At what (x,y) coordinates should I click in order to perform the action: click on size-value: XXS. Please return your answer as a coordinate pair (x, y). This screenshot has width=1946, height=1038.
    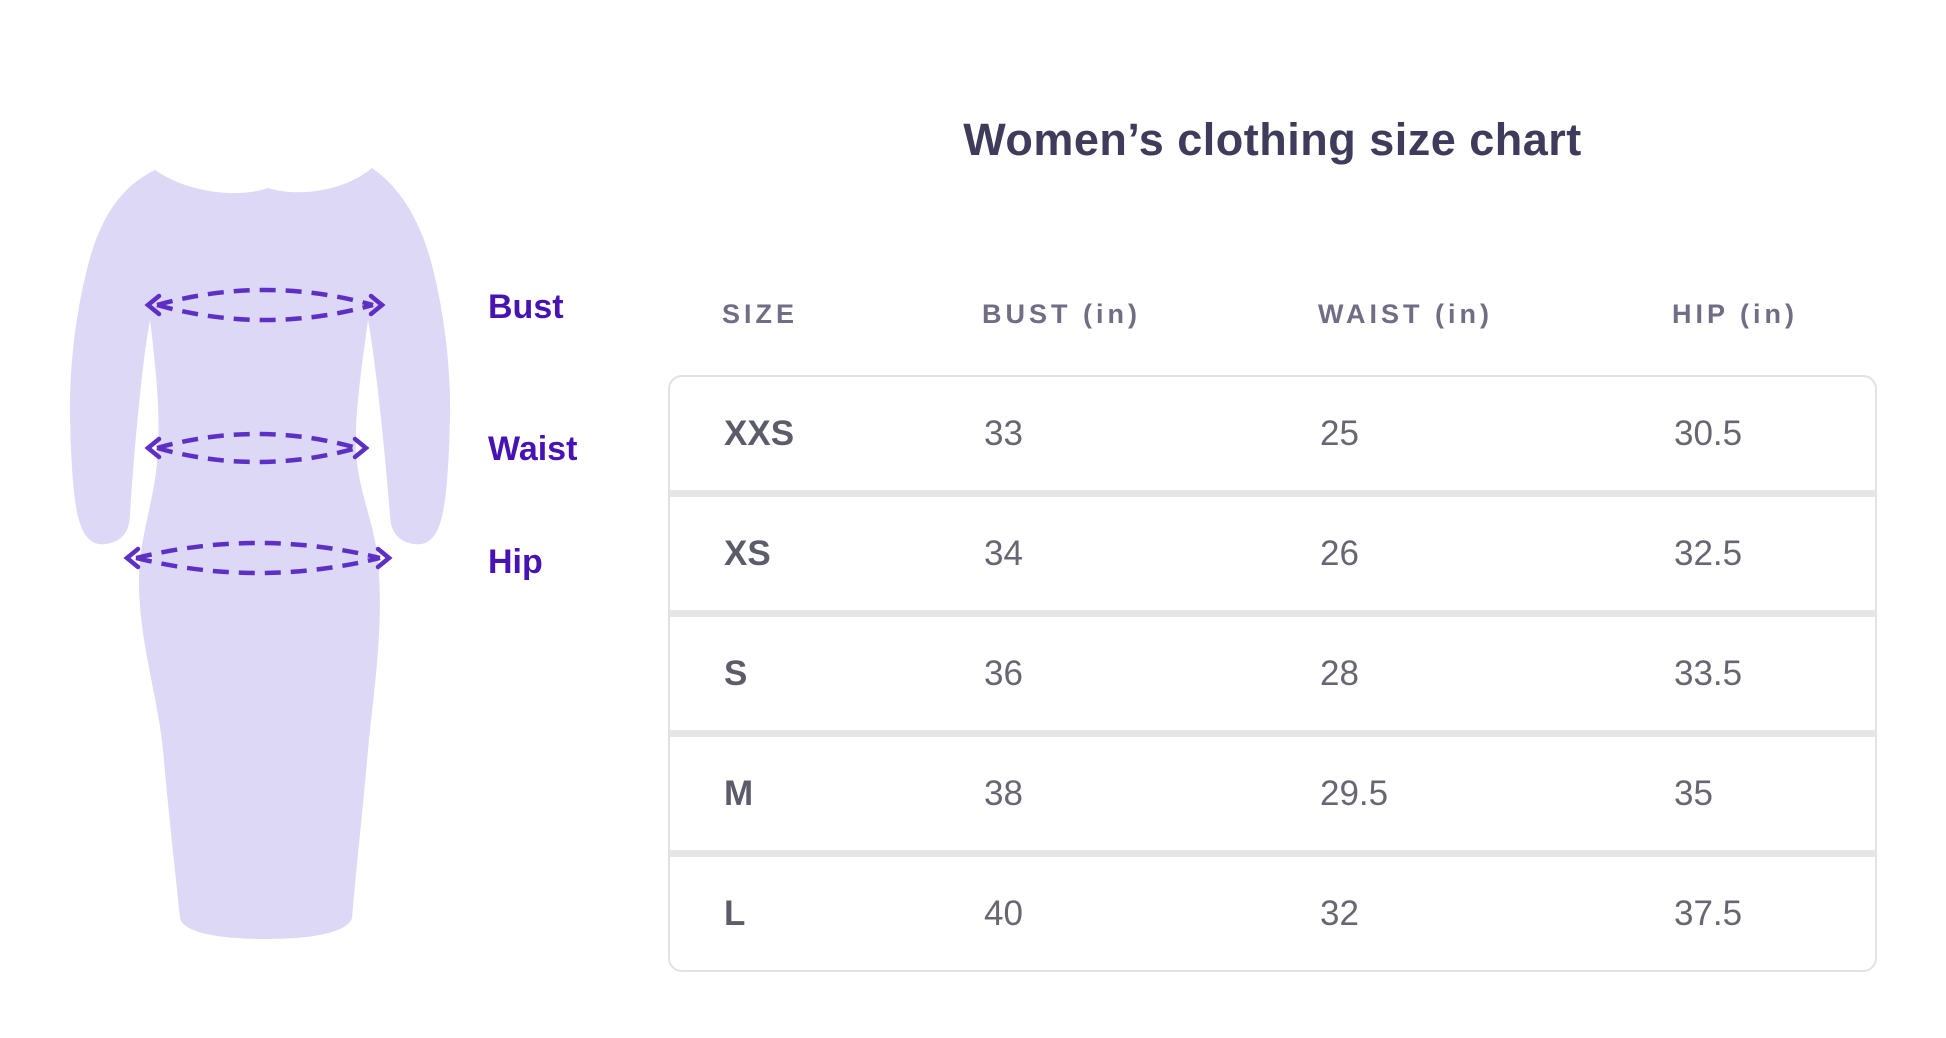
    Looking at the image, I should click on (759, 433).